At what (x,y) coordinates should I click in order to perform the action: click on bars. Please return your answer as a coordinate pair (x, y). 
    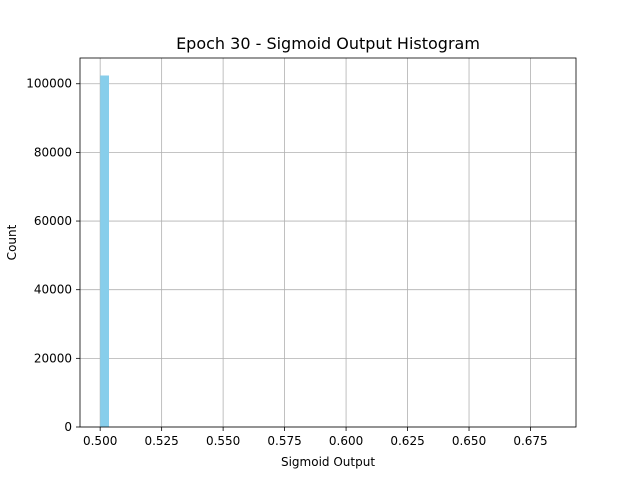
    Looking at the image, I should click on (105, 251).